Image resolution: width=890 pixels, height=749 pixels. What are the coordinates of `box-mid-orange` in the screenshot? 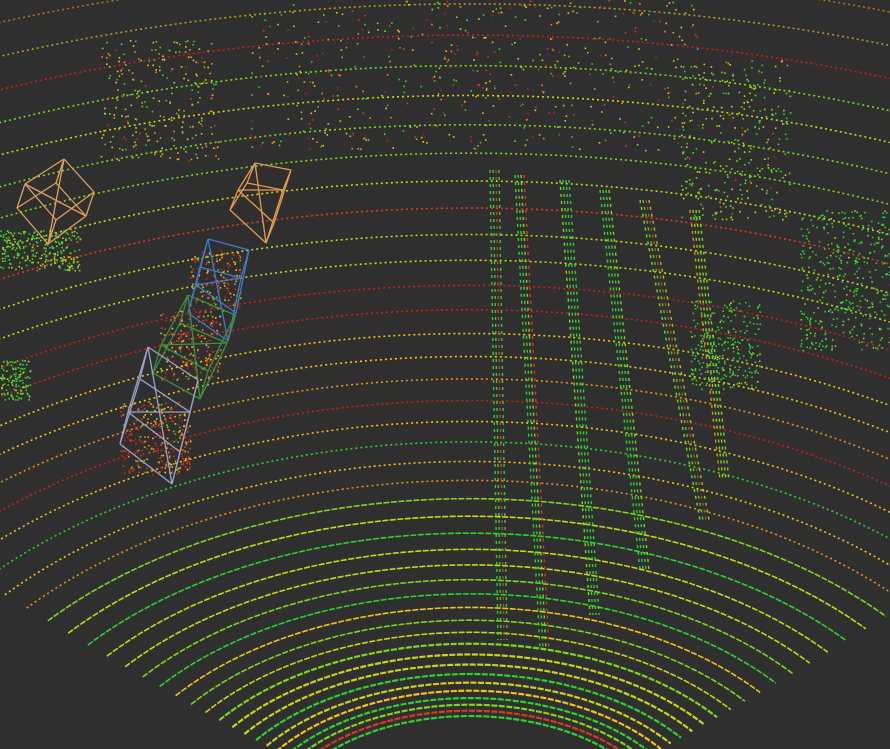 It's located at (260, 203).